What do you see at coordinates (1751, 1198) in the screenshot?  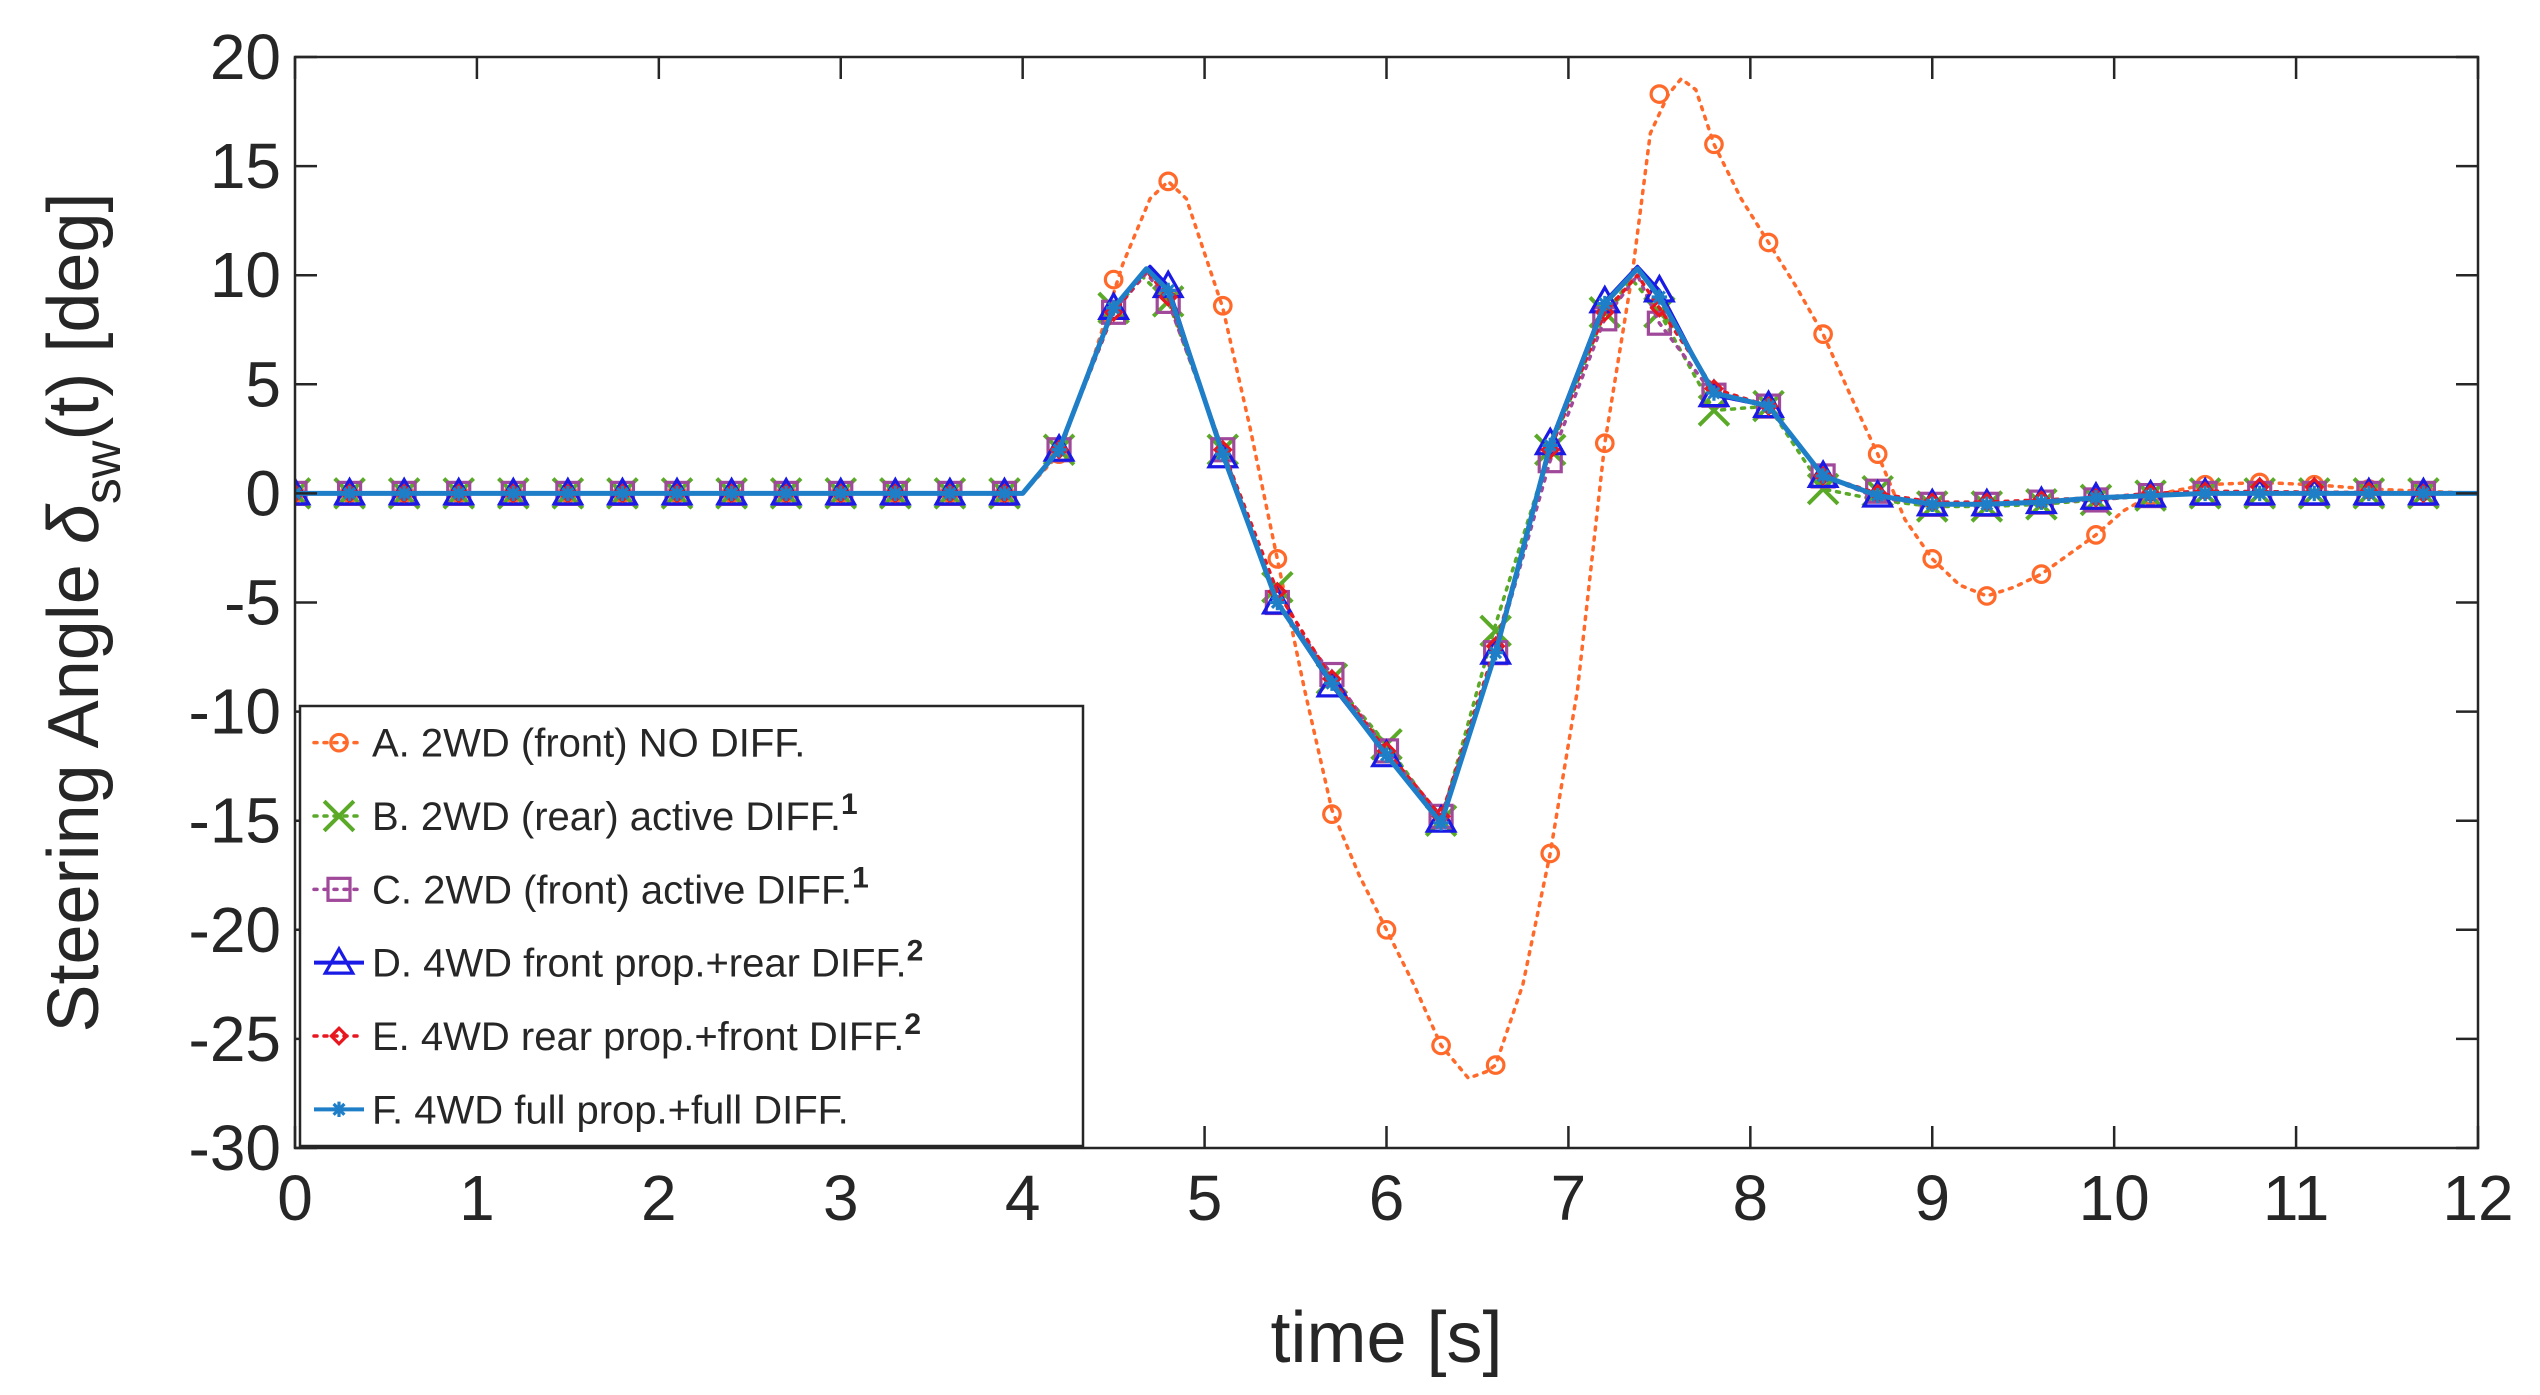 I see `x-tick-label: 8` at bounding box center [1751, 1198].